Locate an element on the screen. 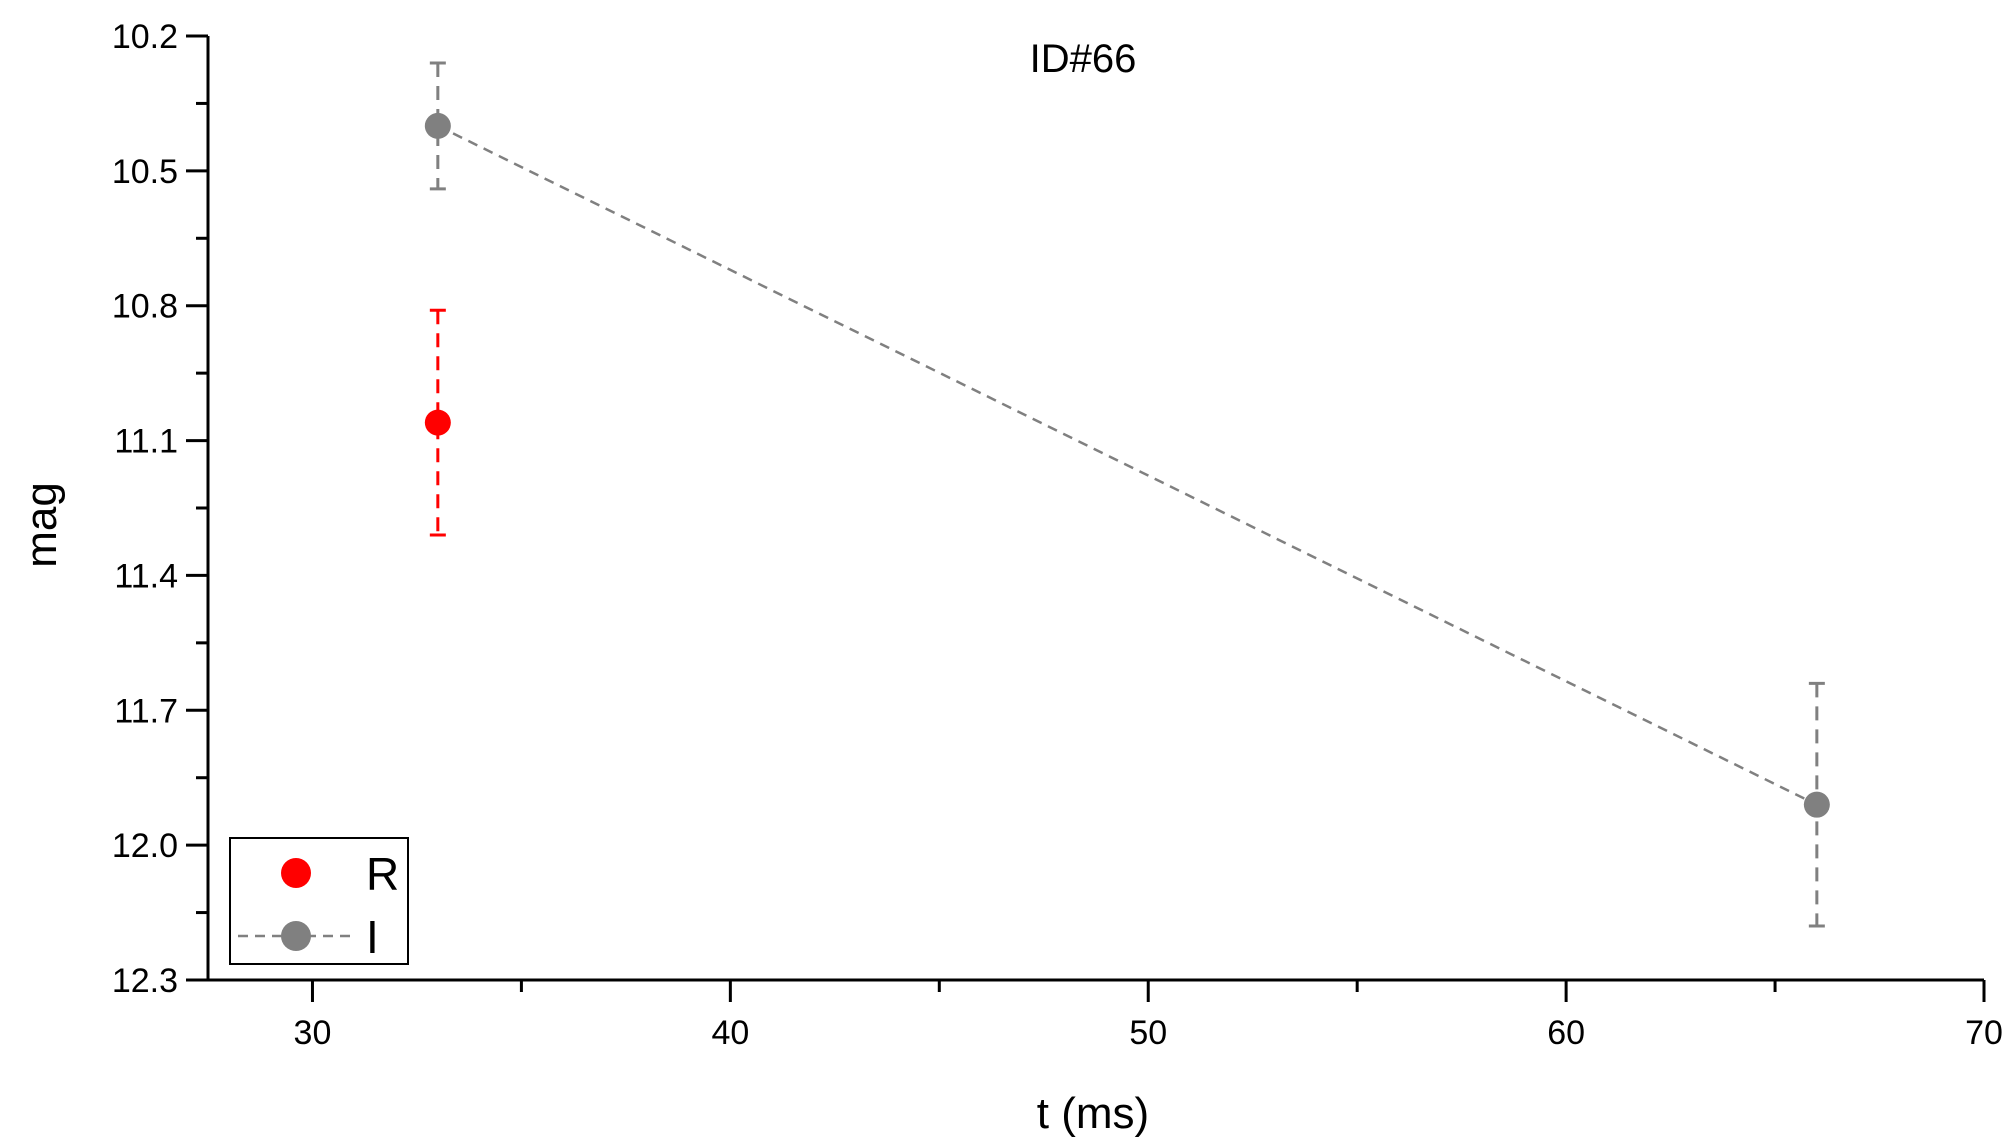 Image resolution: width=2007 pixels, height=1144 pixels. legend-marker-R is located at coordinates (296, 873).